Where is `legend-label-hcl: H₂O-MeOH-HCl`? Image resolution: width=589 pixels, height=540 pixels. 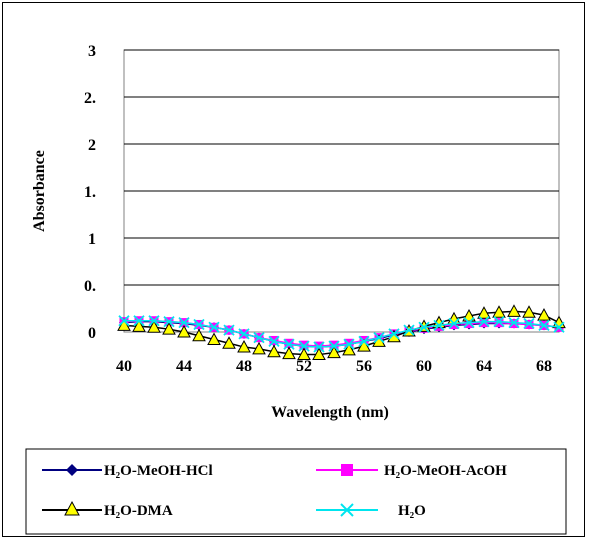 legend-label-hcl: H₂O-MeOH-HCl is located at coordinates (158, 471).